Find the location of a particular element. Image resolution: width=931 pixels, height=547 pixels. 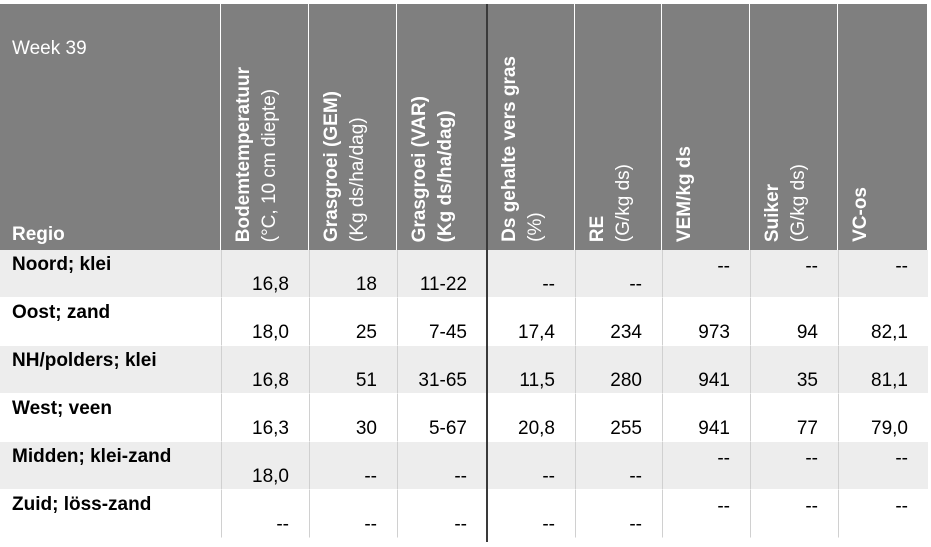

value-cell: 17,4 is located at coordinates (531, 322).